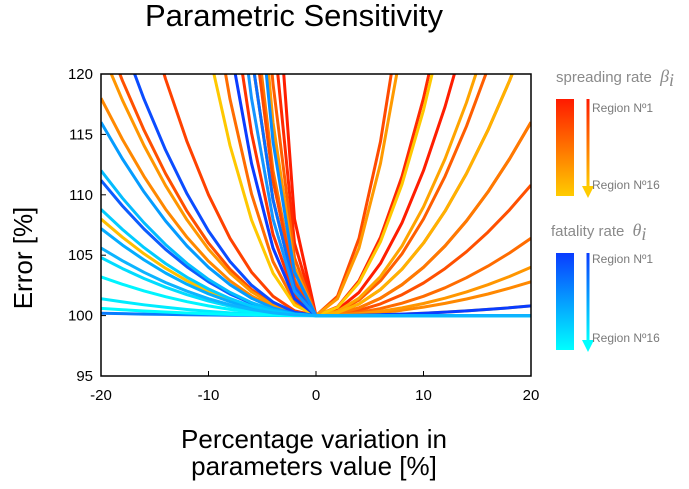 Image resolution: width=689 pixels, height=489 pixels. Describe the element at coordinates (81, 134) in the screenshot. I see `y-tick-label: 115` at that location.